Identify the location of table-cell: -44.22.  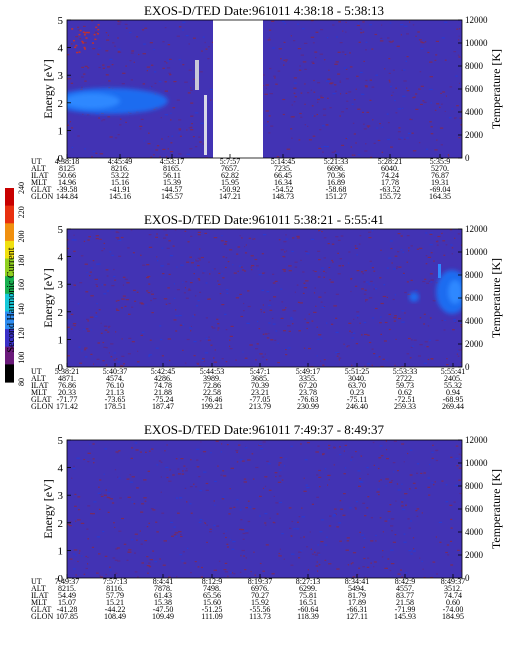
(115, 609).